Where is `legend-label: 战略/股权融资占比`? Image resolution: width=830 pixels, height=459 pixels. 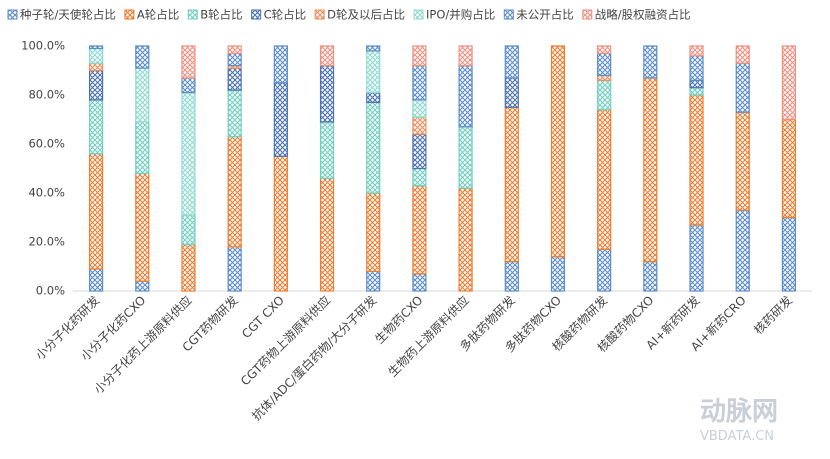
legend-label: 战略/股权融资占比 is located at coordinates (643, 15).